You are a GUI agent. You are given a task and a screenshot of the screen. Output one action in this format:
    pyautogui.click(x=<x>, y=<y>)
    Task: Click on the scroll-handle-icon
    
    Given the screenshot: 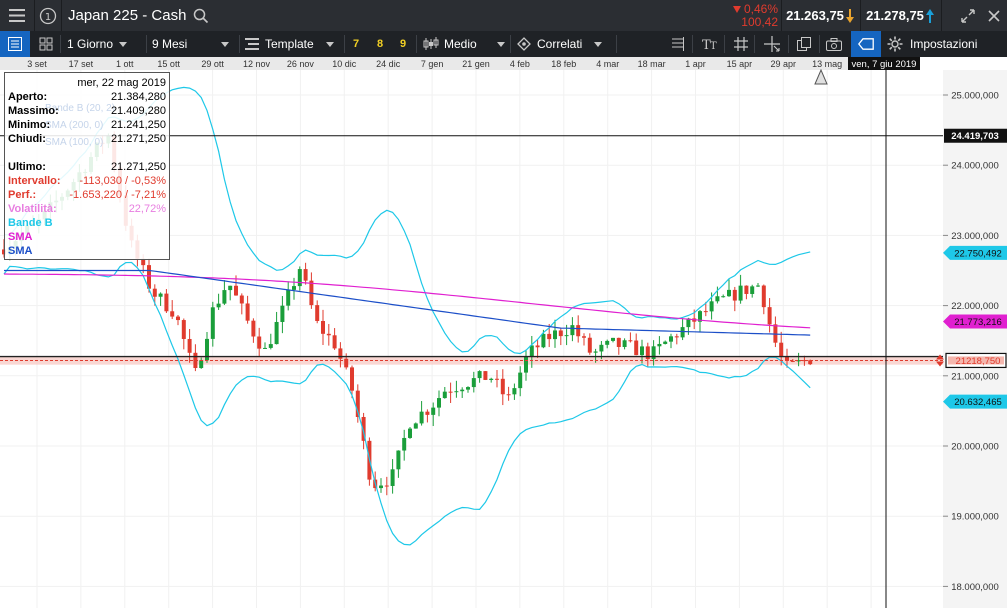 What is the action you would take?
    pyautogui.click(x=821, y=76)
    